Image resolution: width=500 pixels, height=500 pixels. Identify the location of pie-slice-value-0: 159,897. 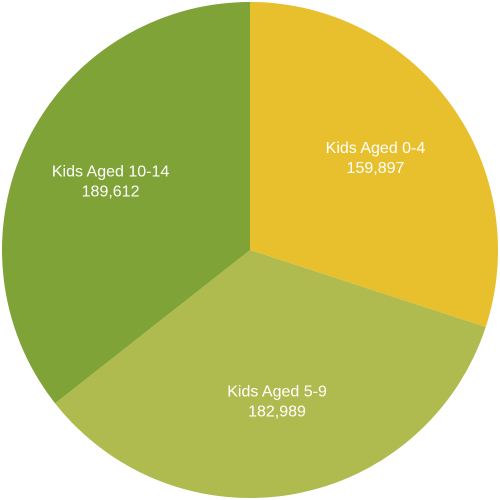
(376, 168).